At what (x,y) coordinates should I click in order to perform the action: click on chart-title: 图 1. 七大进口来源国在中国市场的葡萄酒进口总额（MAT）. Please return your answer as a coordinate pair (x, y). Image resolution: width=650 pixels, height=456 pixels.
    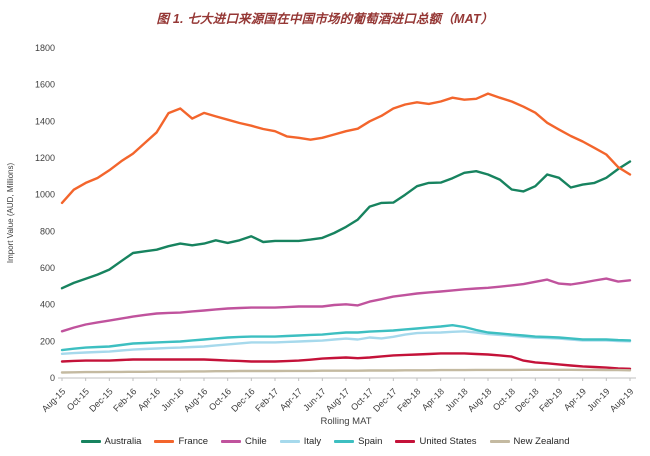
    Looking at the image, I should click on (325, 19).